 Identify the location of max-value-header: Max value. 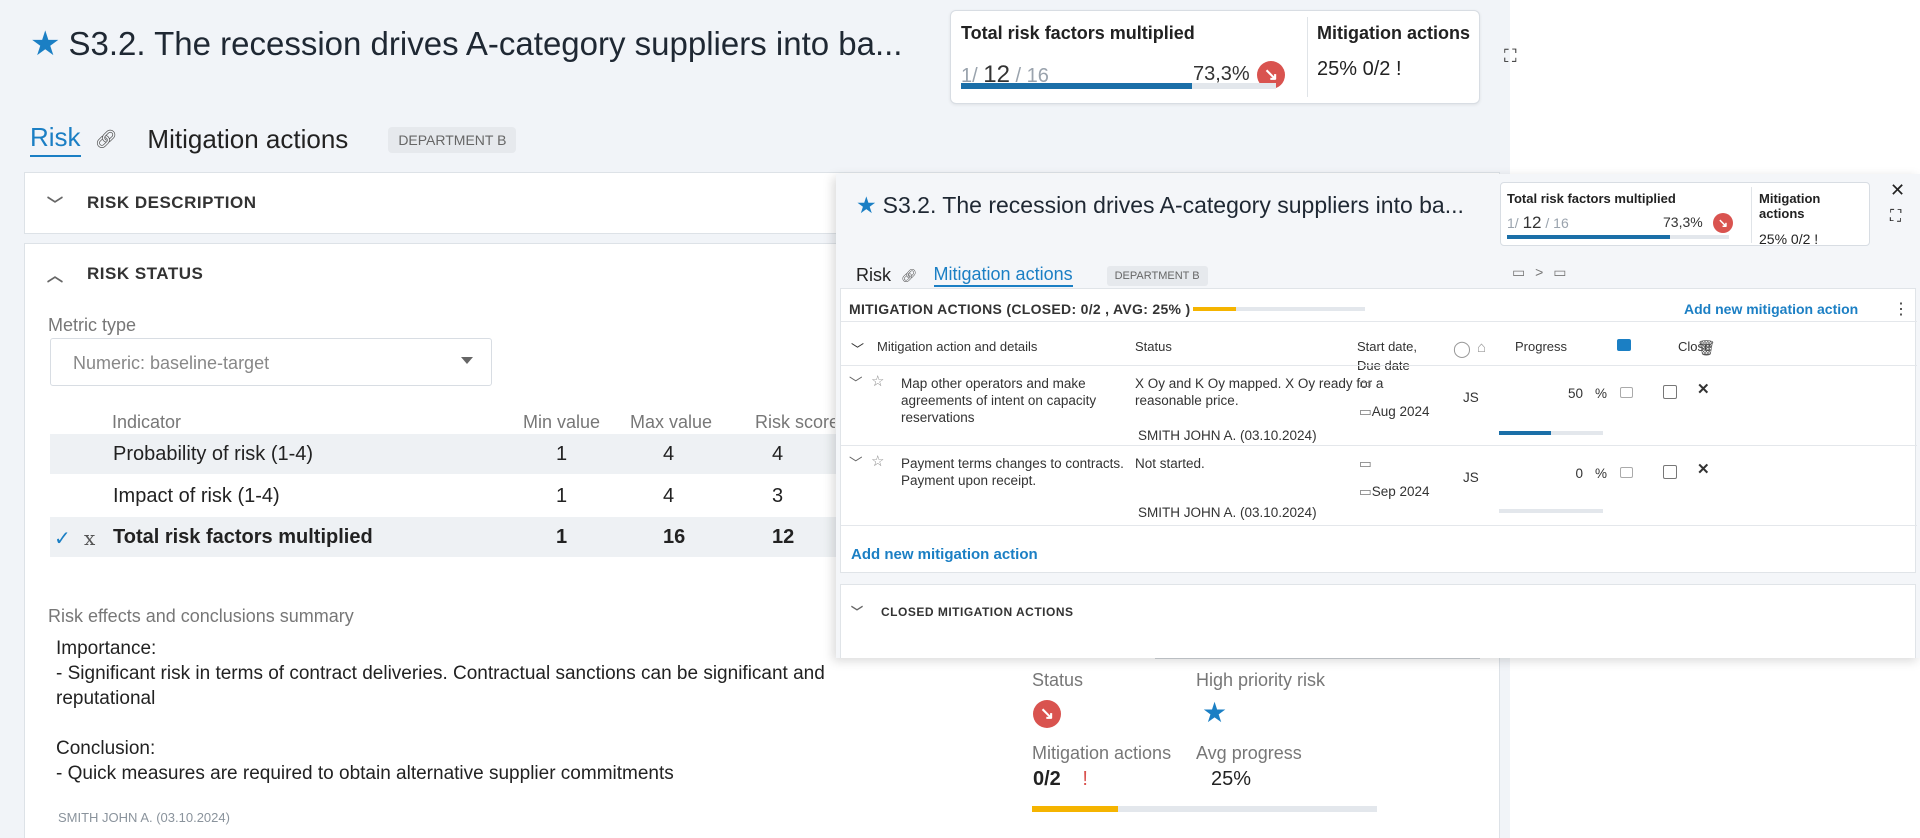
(671, 422).